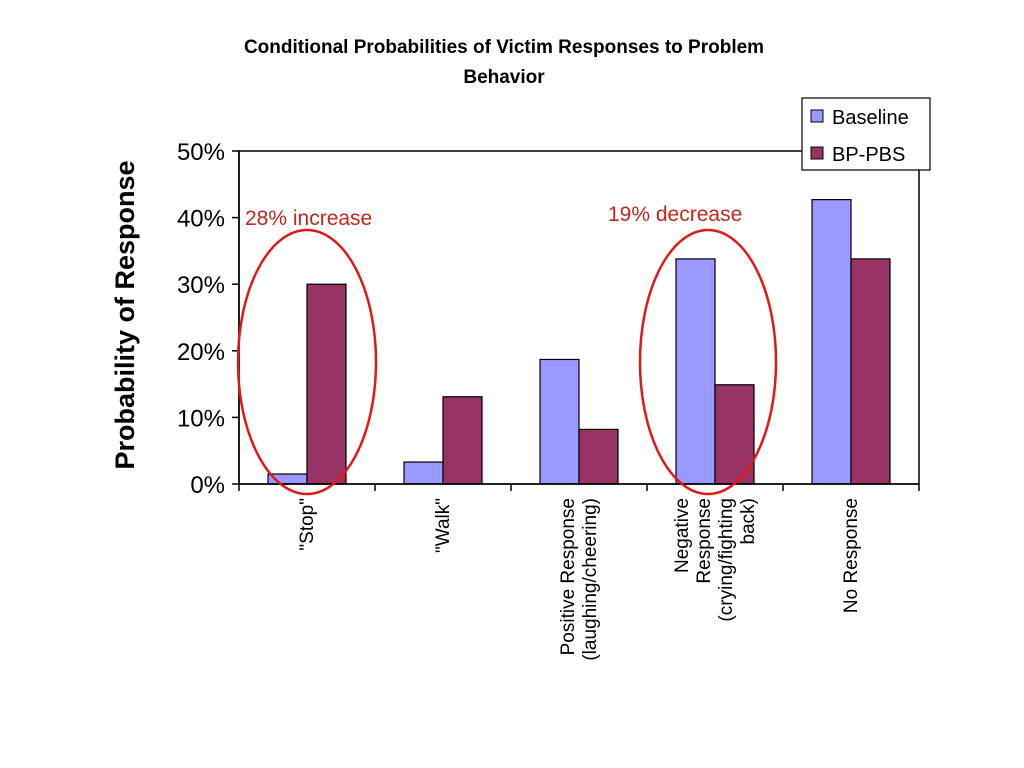 This screenshot has height=768, width=1024. What do you see at coordinates (704, 541) in the screenshot?
I see `category-label-line: Response` at bounding box center [704, 541].